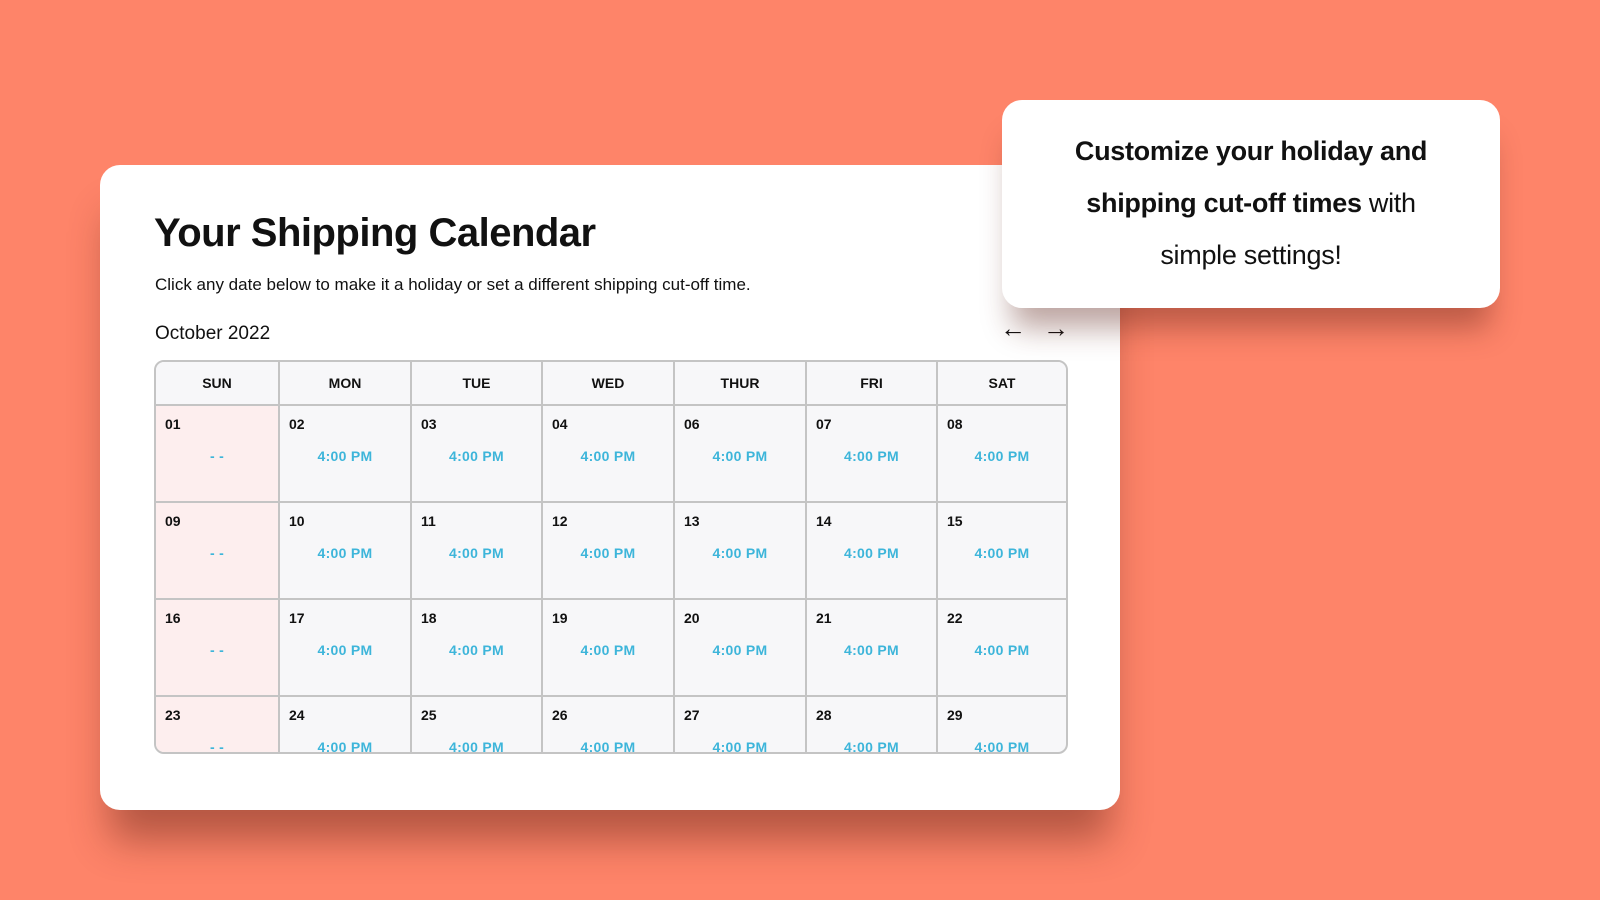 The width and height of the screenshot is (1600, 900). Describe the element at coordinates (872, 725) in the screenshot. I see `calendar-day-cell: 28 4:00 PM` at that location.